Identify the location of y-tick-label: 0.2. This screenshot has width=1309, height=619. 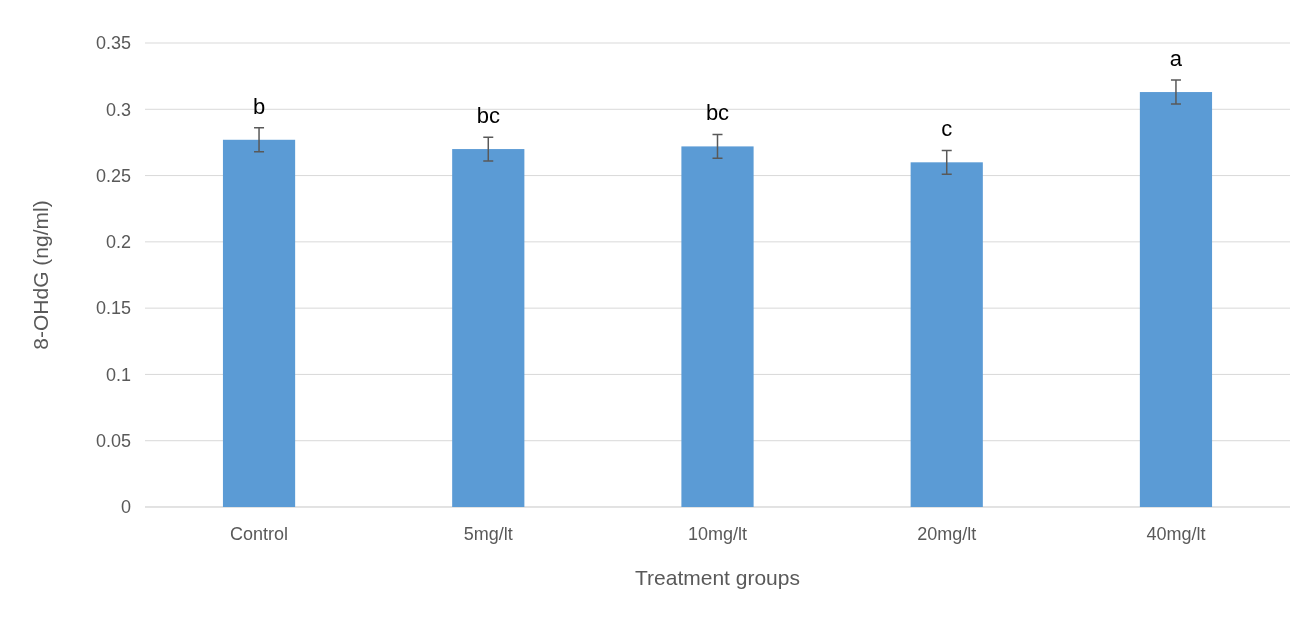
(118, 242).